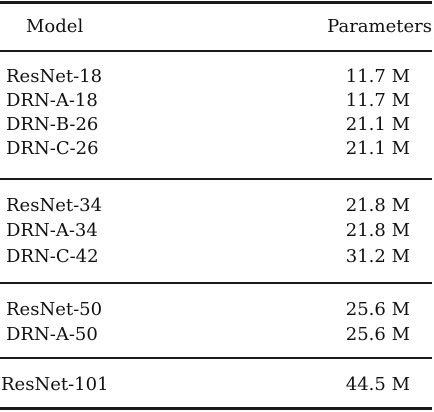  What do you see at coordinates (216, 408) in the screenshot?
I see `bottom-rule` at bounding box center [216, 408].